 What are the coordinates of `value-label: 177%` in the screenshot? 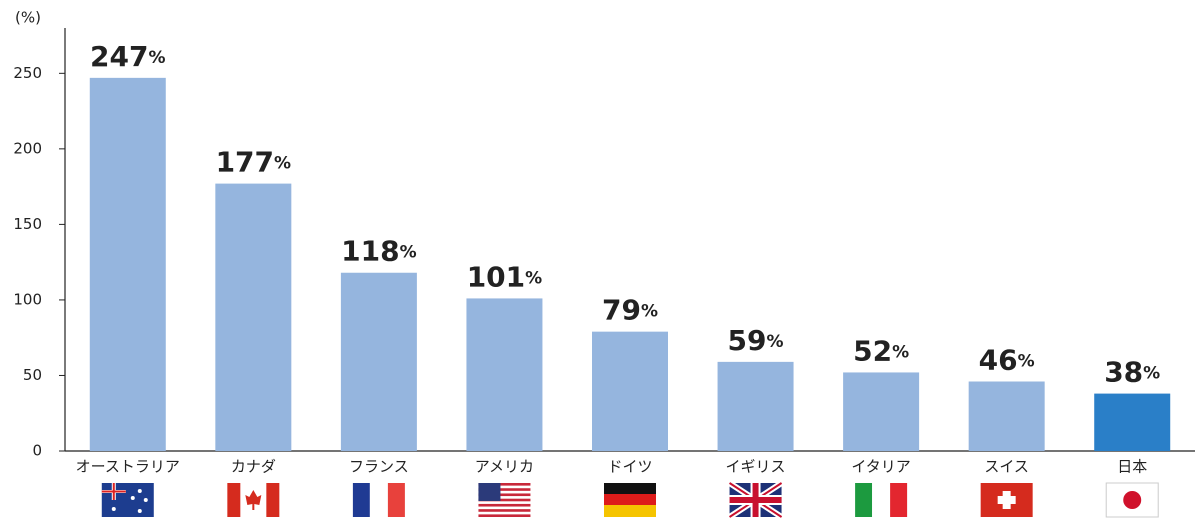 It's located at (253, 162).